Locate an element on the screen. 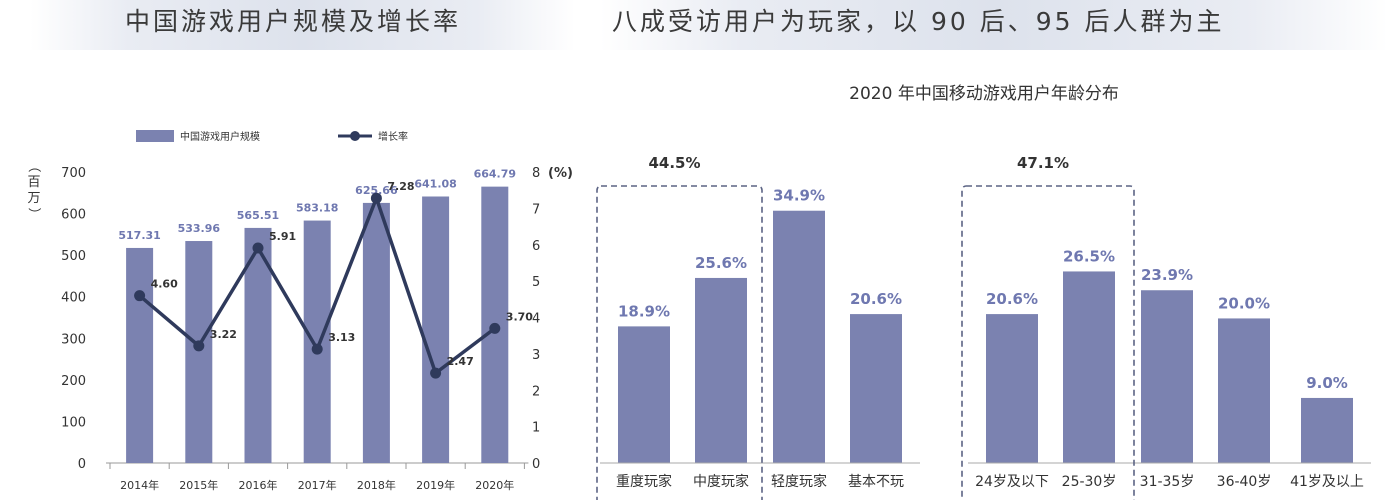 Image resolution: width=1388 pixels, height=500 pixels. user-scale-bar-label: 565.51 is located at coordinates (258, 215).